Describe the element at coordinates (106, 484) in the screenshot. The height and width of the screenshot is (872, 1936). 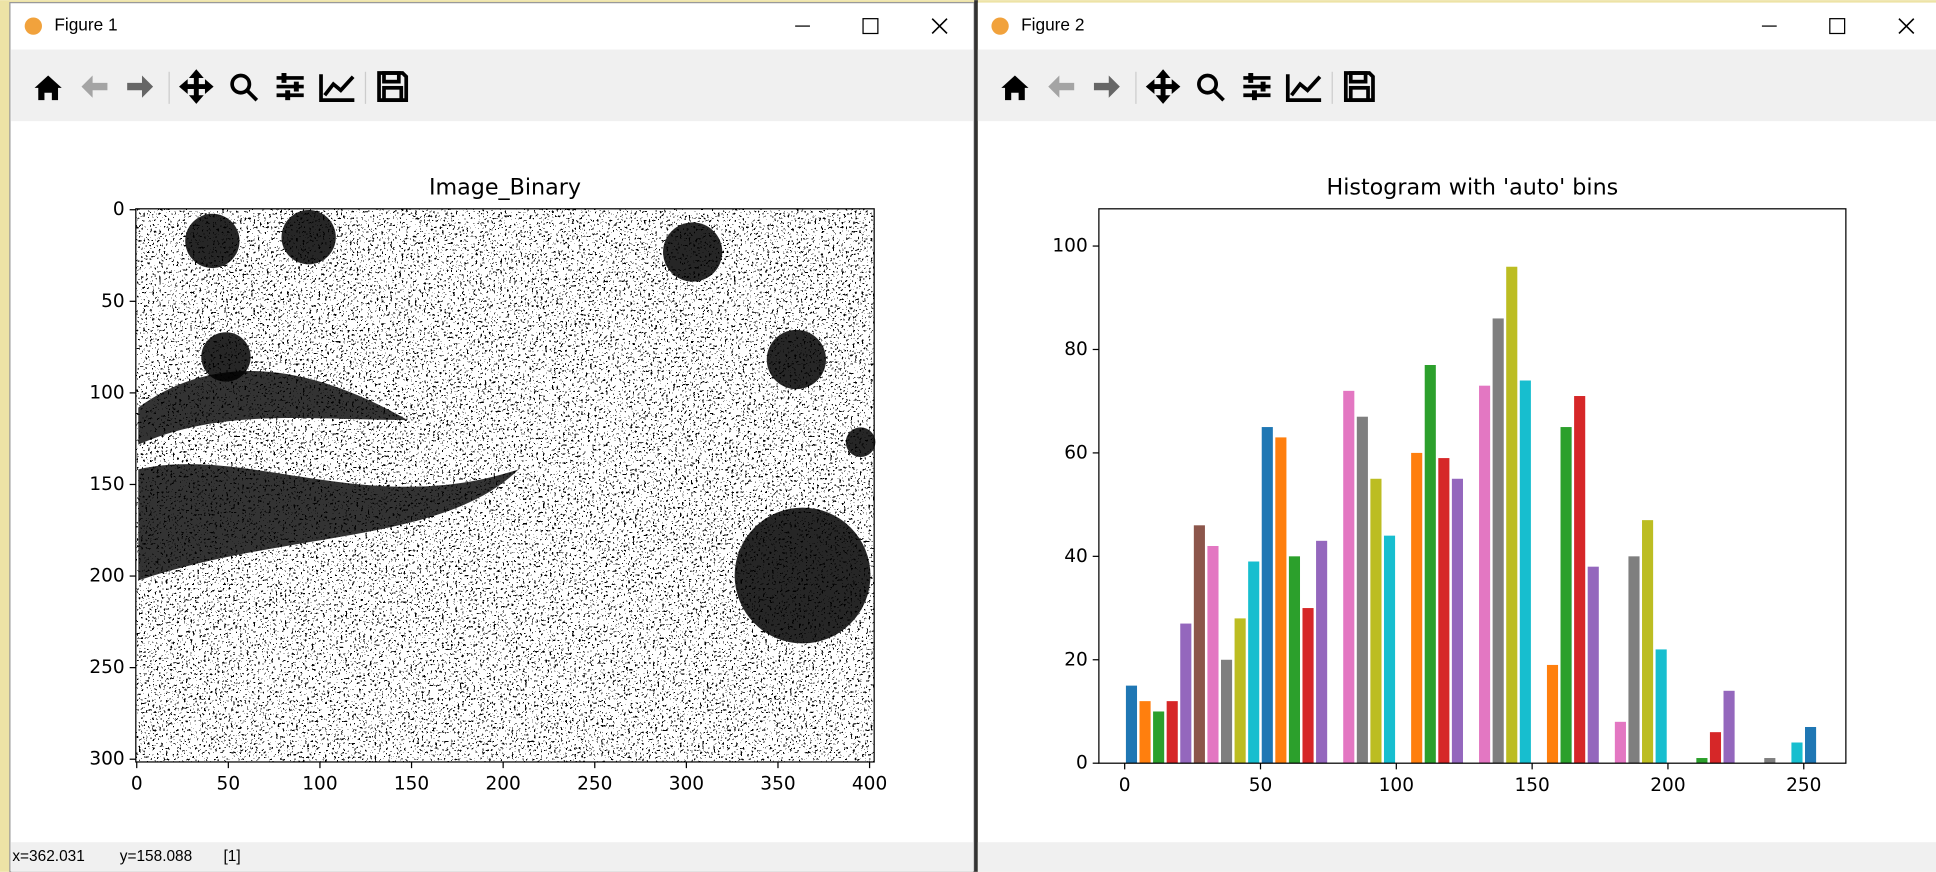
I see `y-tick-label: 150` at that location.